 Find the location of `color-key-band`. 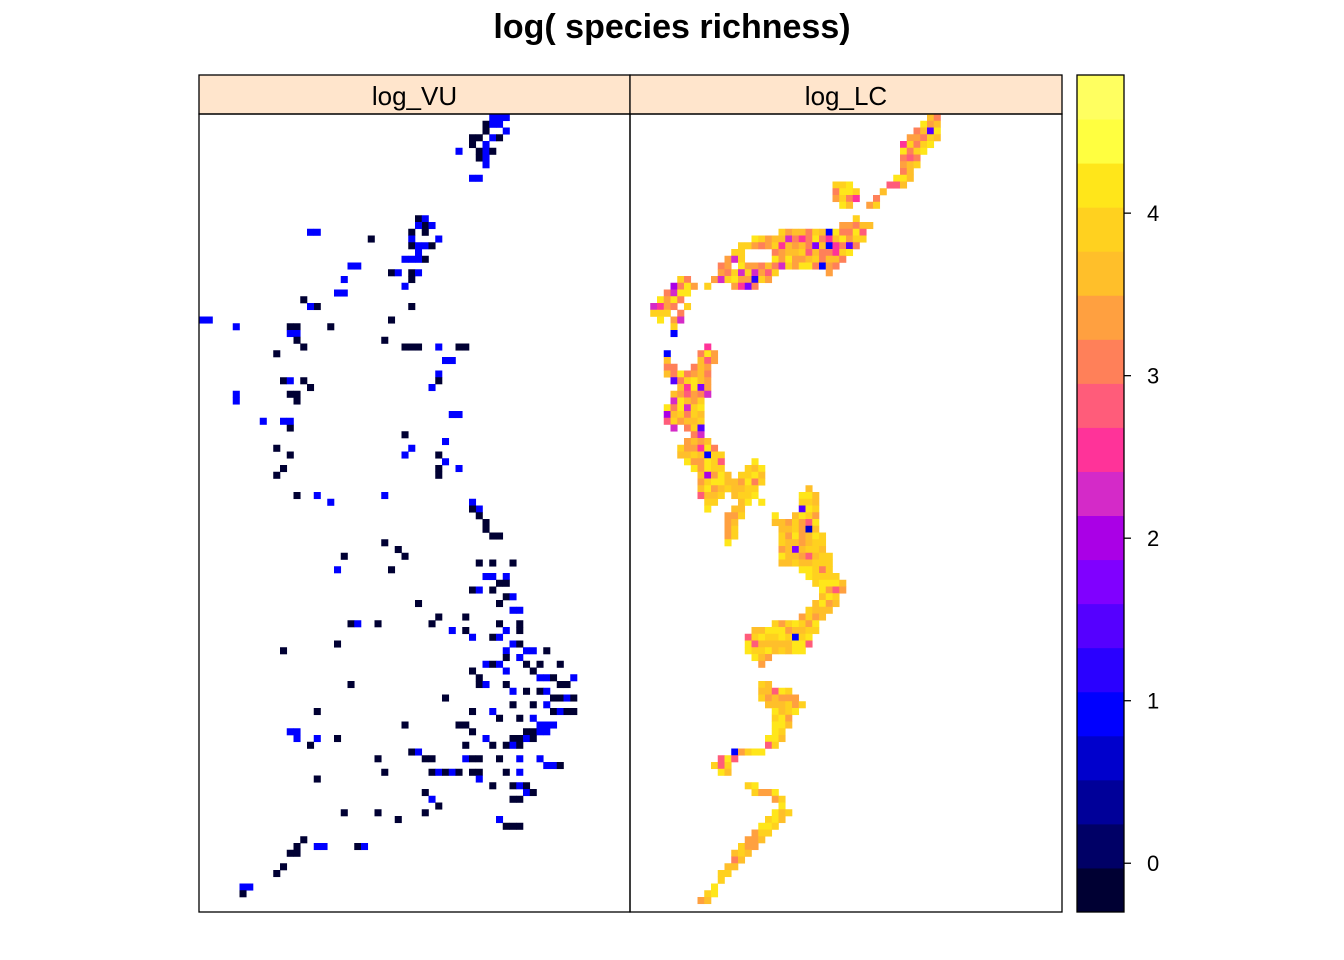

color-key-band is located at coordinates (1100, 361).